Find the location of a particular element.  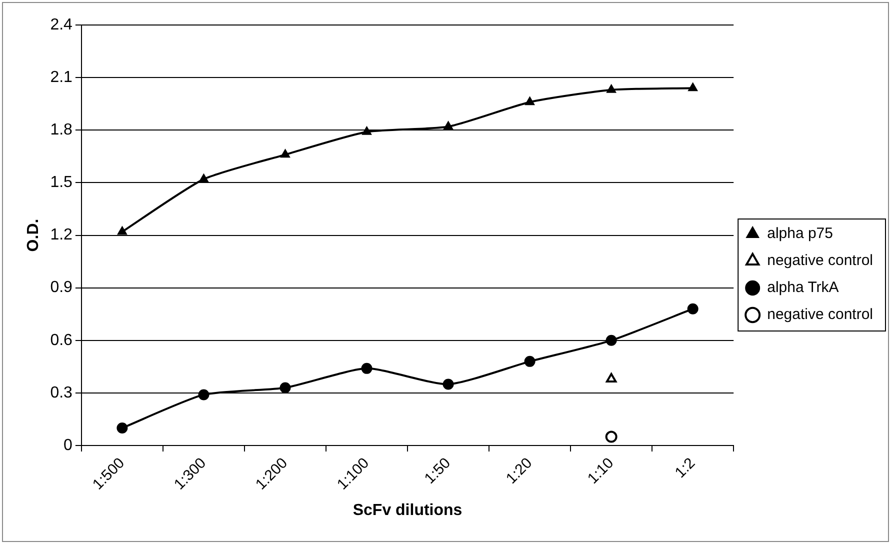

y-tick-label: 2.1 is located at coordinates (61, 77).